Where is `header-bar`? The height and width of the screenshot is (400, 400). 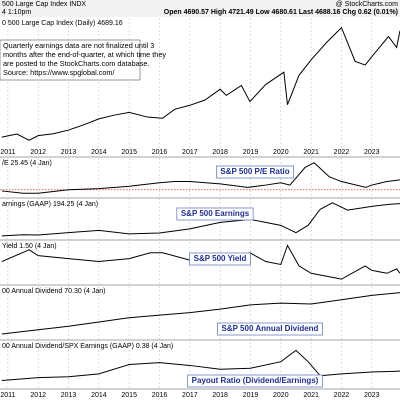 header-bar is located at coordinates (200, 8).